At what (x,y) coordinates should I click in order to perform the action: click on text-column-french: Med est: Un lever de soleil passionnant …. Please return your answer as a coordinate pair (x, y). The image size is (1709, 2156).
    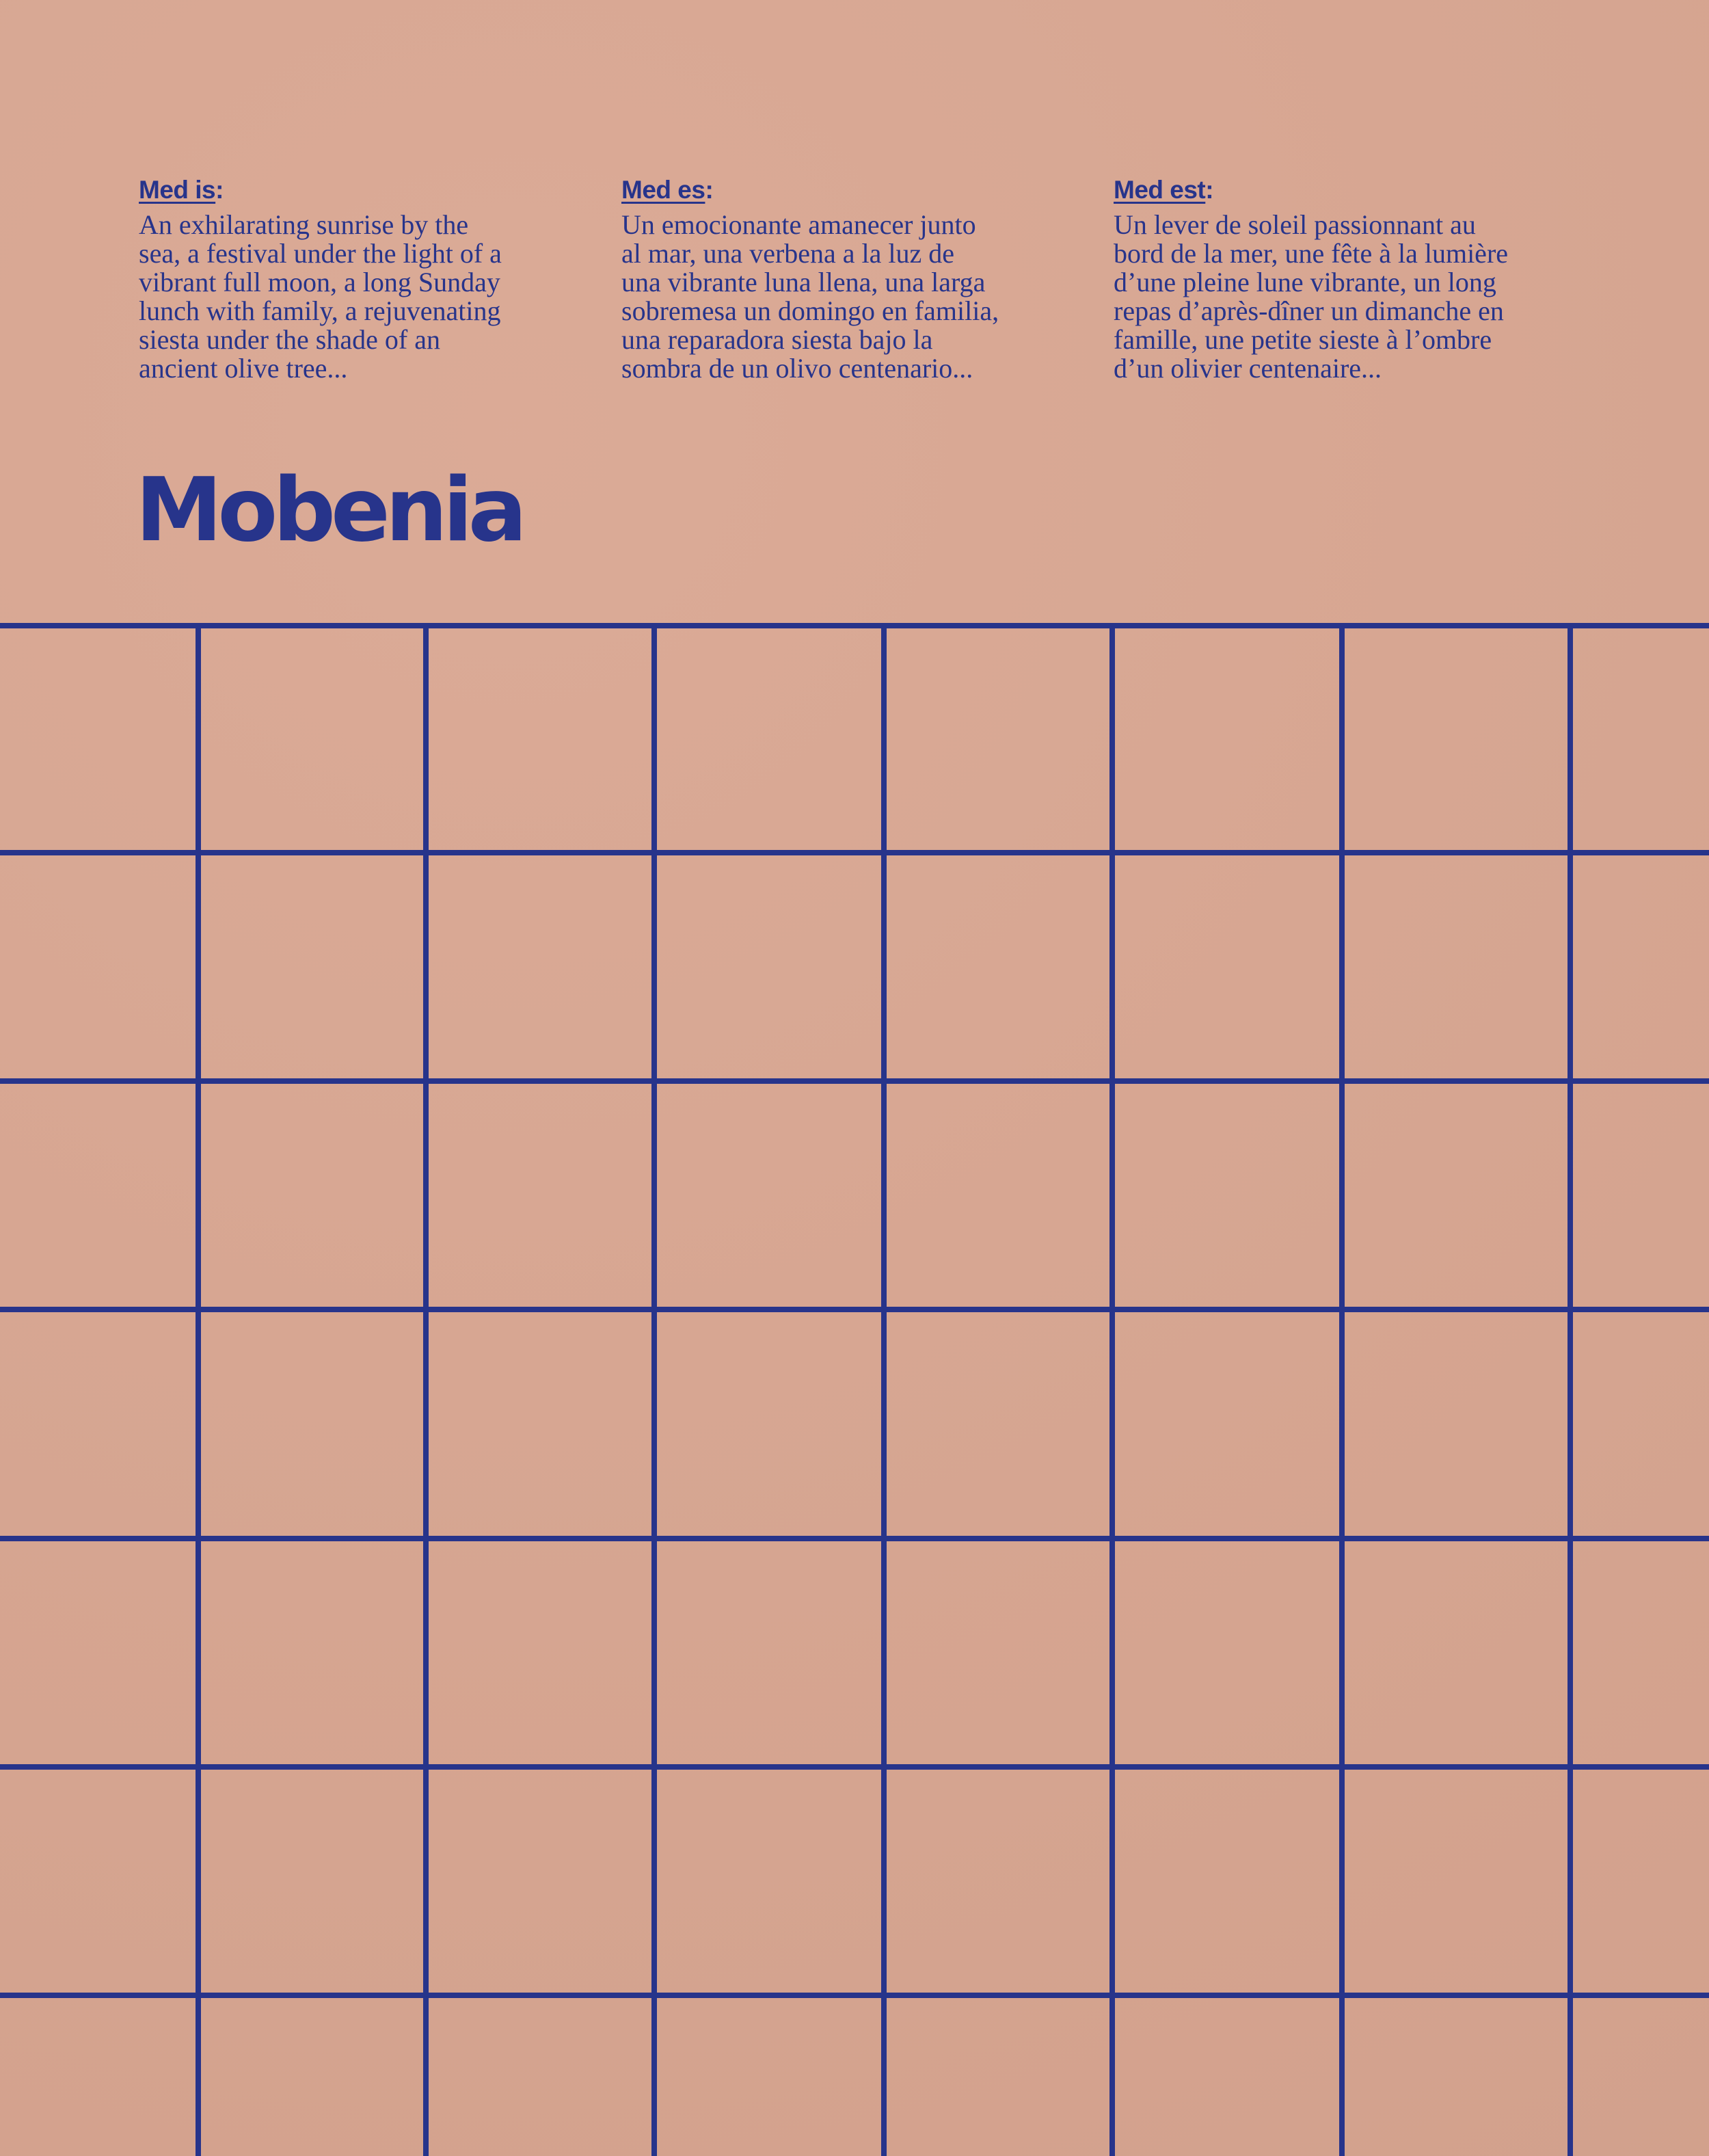
    Looking at the image, I should click on (1373, 279).